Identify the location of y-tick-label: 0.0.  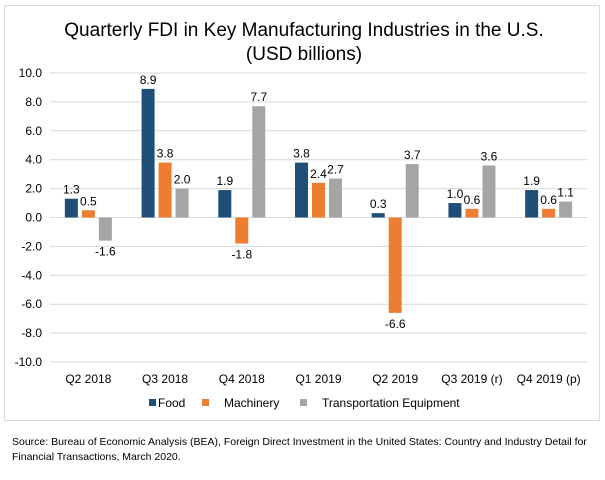
(33, 218).